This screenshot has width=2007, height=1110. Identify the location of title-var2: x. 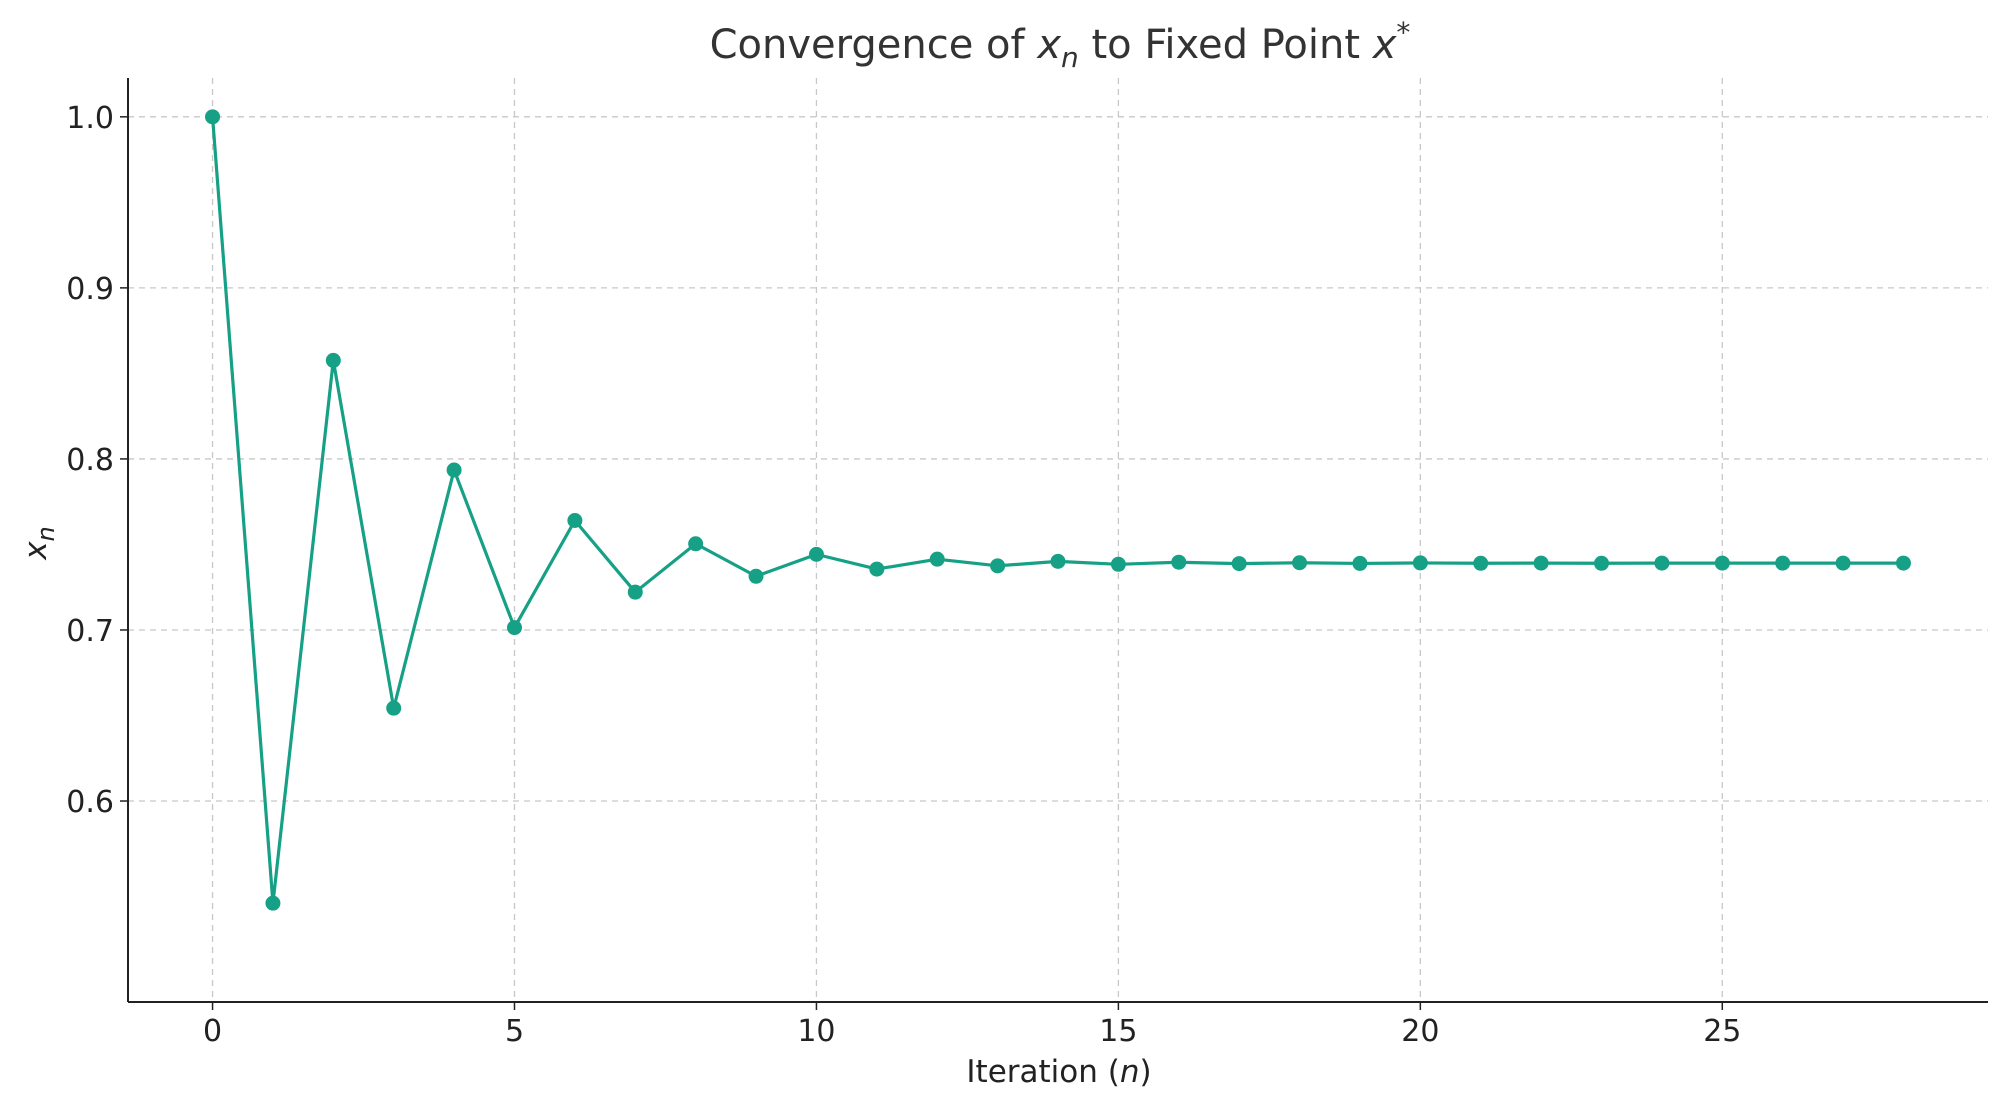
(1384, 45).